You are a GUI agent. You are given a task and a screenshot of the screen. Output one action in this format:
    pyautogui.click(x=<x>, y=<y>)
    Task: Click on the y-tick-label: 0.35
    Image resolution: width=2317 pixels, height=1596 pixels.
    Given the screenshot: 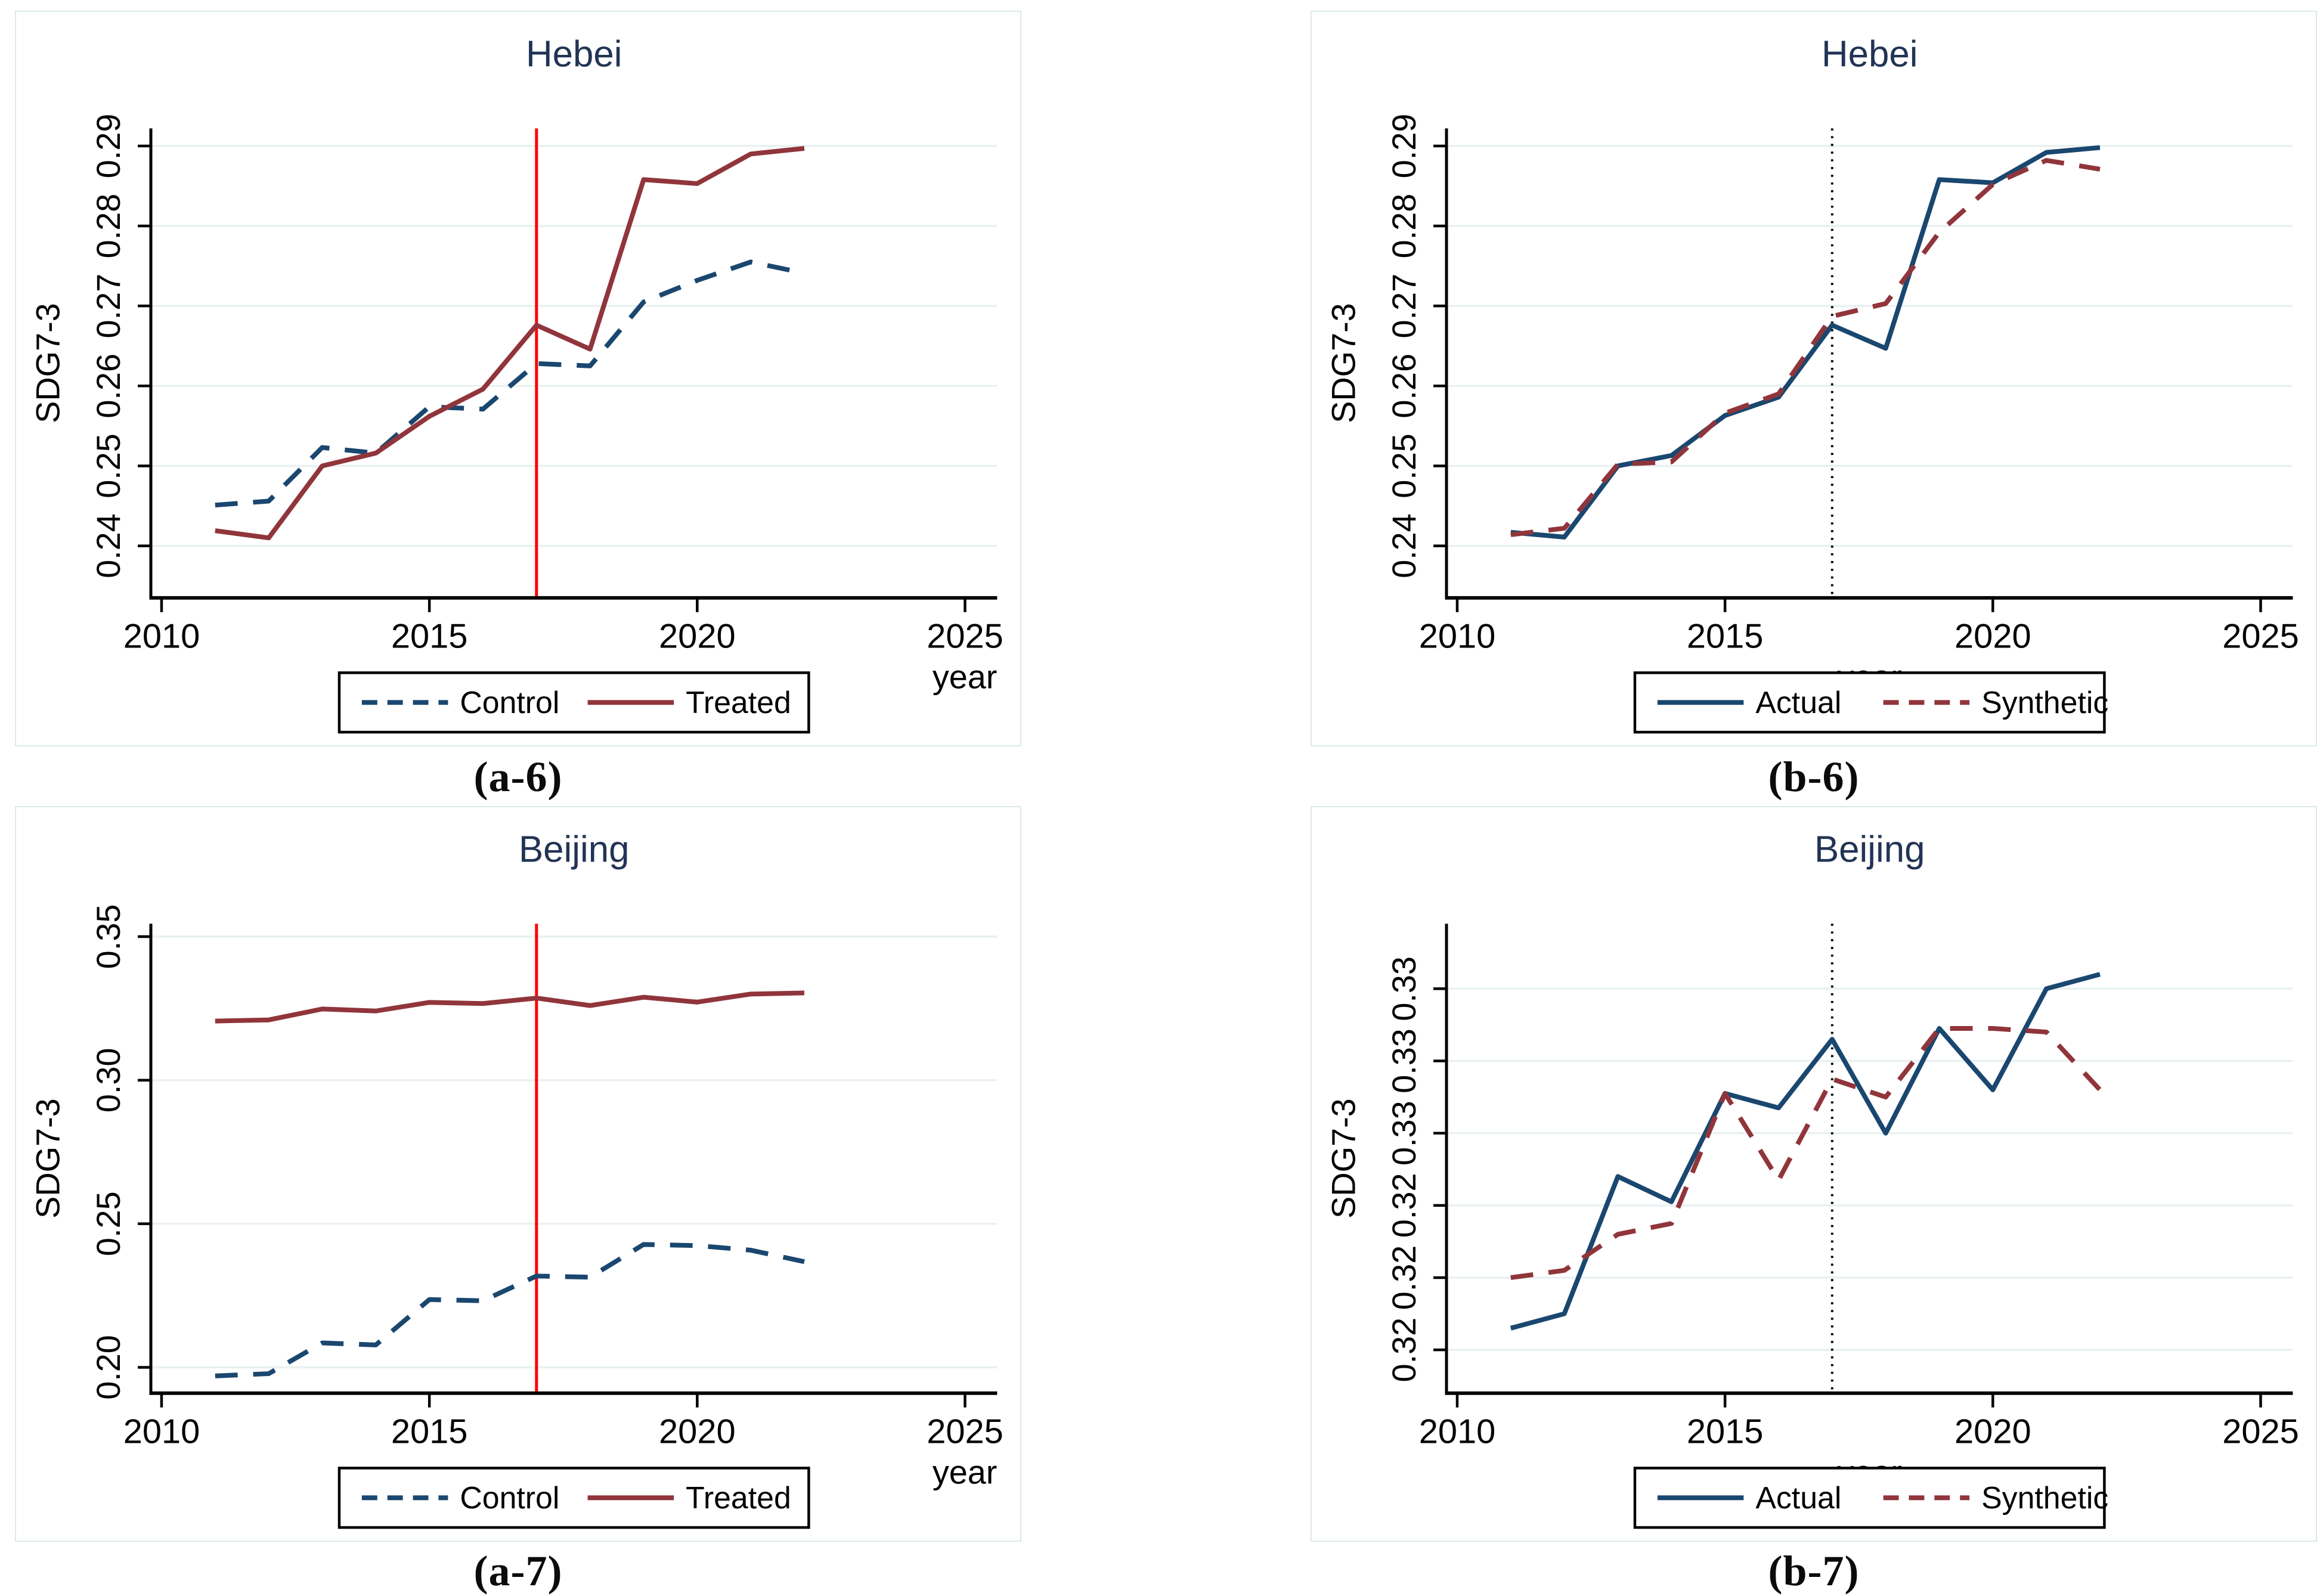 What is the action you would take?
    pyautogui.click(x=108, y=936)
    